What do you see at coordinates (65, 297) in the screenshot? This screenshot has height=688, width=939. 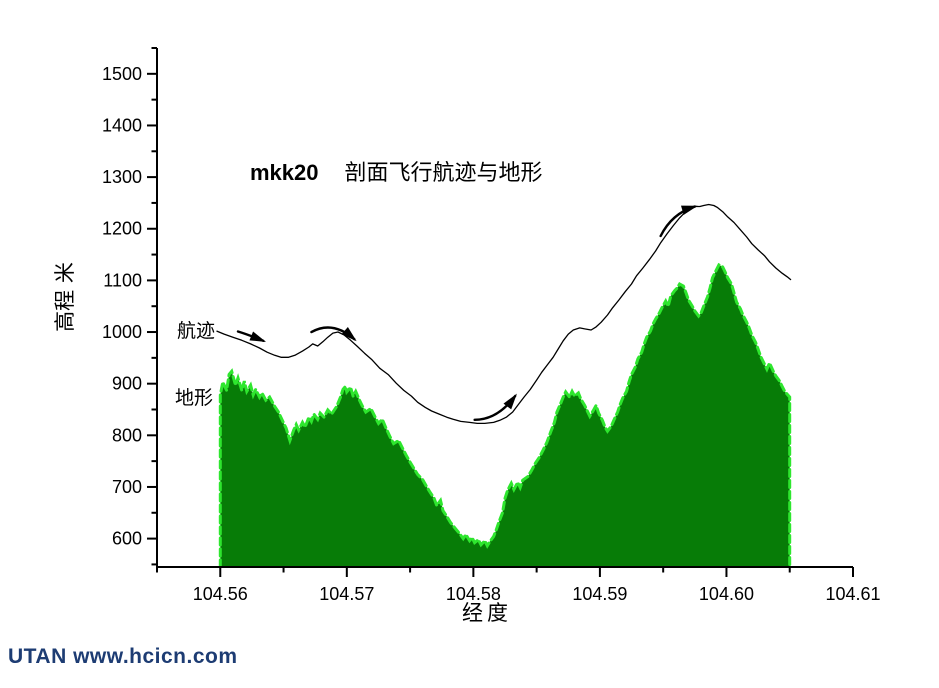 I see `y-axis-title: 高程 米` at bounding box center [65, 297].